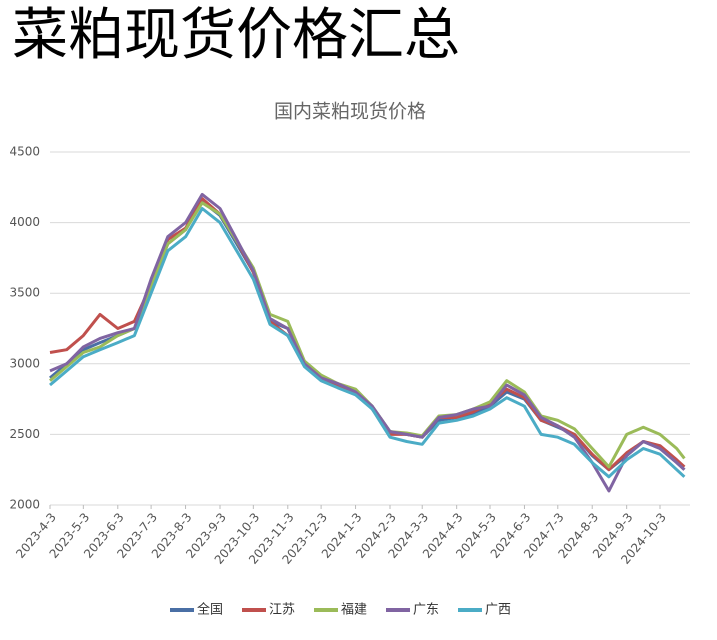 The height and width of the screenshot is (640, 717). What do you see at coordinates (354, 610) in the screenshot?
I see `legend-label: 福建` at bounding box center [354, 610].